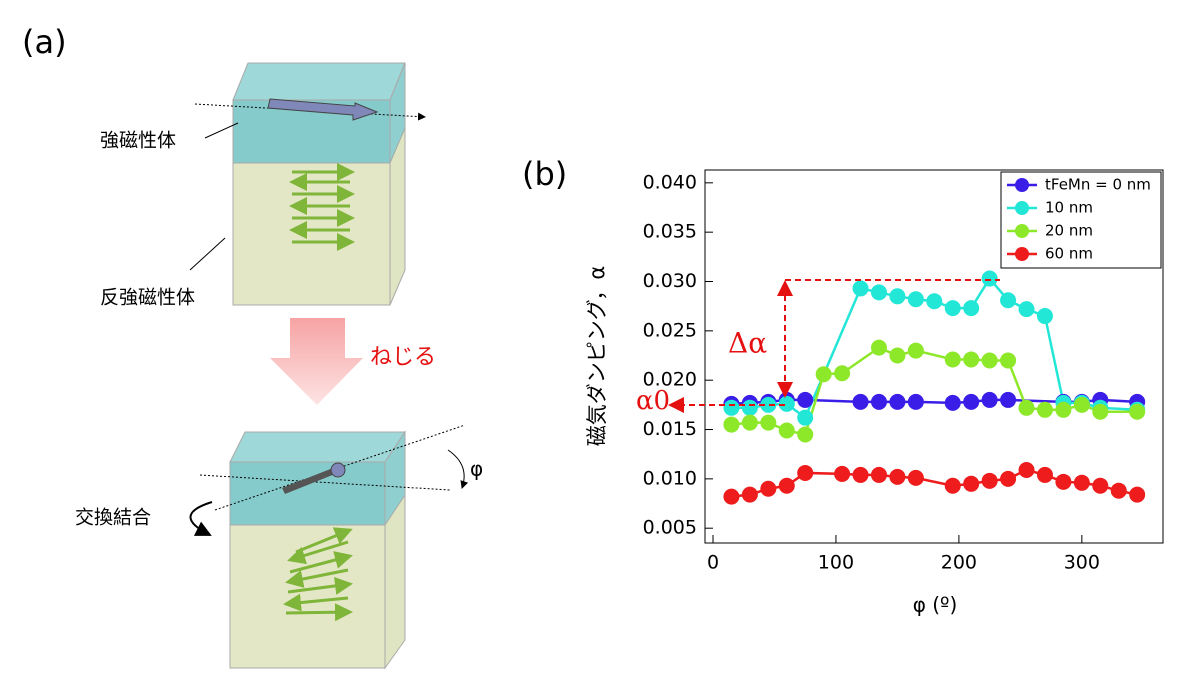 The image size is (1179, 690). Describe the element at coordinates (458, 469) in the screenshot. I see `angle-arc` at that location.